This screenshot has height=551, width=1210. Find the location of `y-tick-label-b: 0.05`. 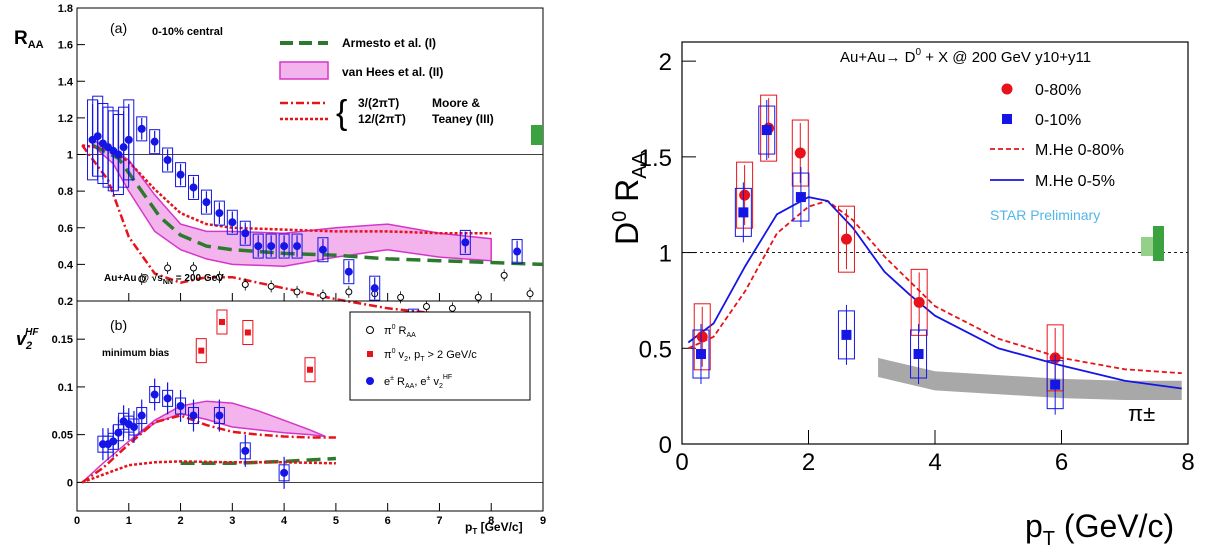

y-tick-label-b: 0.05 is located at coordinates (62, 436).